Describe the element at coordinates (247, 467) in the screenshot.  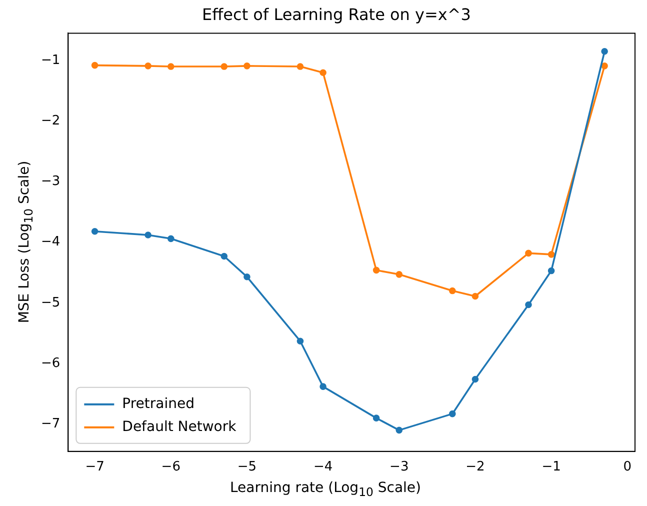
I see `x-tick-label: −5` at that location.